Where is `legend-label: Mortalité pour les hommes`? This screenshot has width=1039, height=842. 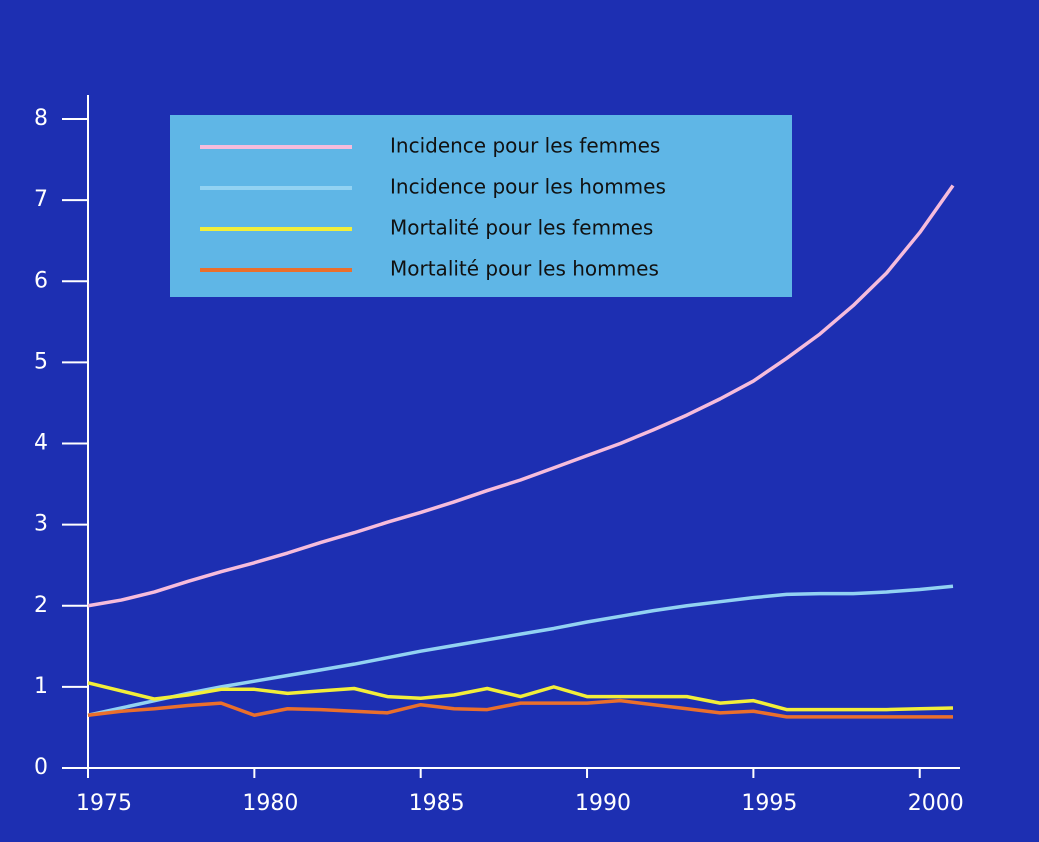
legend-label: Mortalité pour les hommes is located at coordinates (524, 269).